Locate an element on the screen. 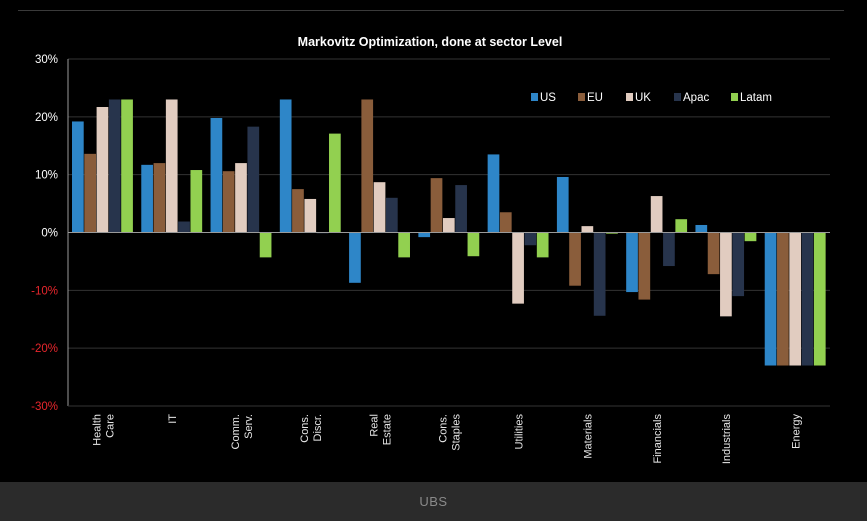  category-label: Industrials is located at coordinates (727, 439).